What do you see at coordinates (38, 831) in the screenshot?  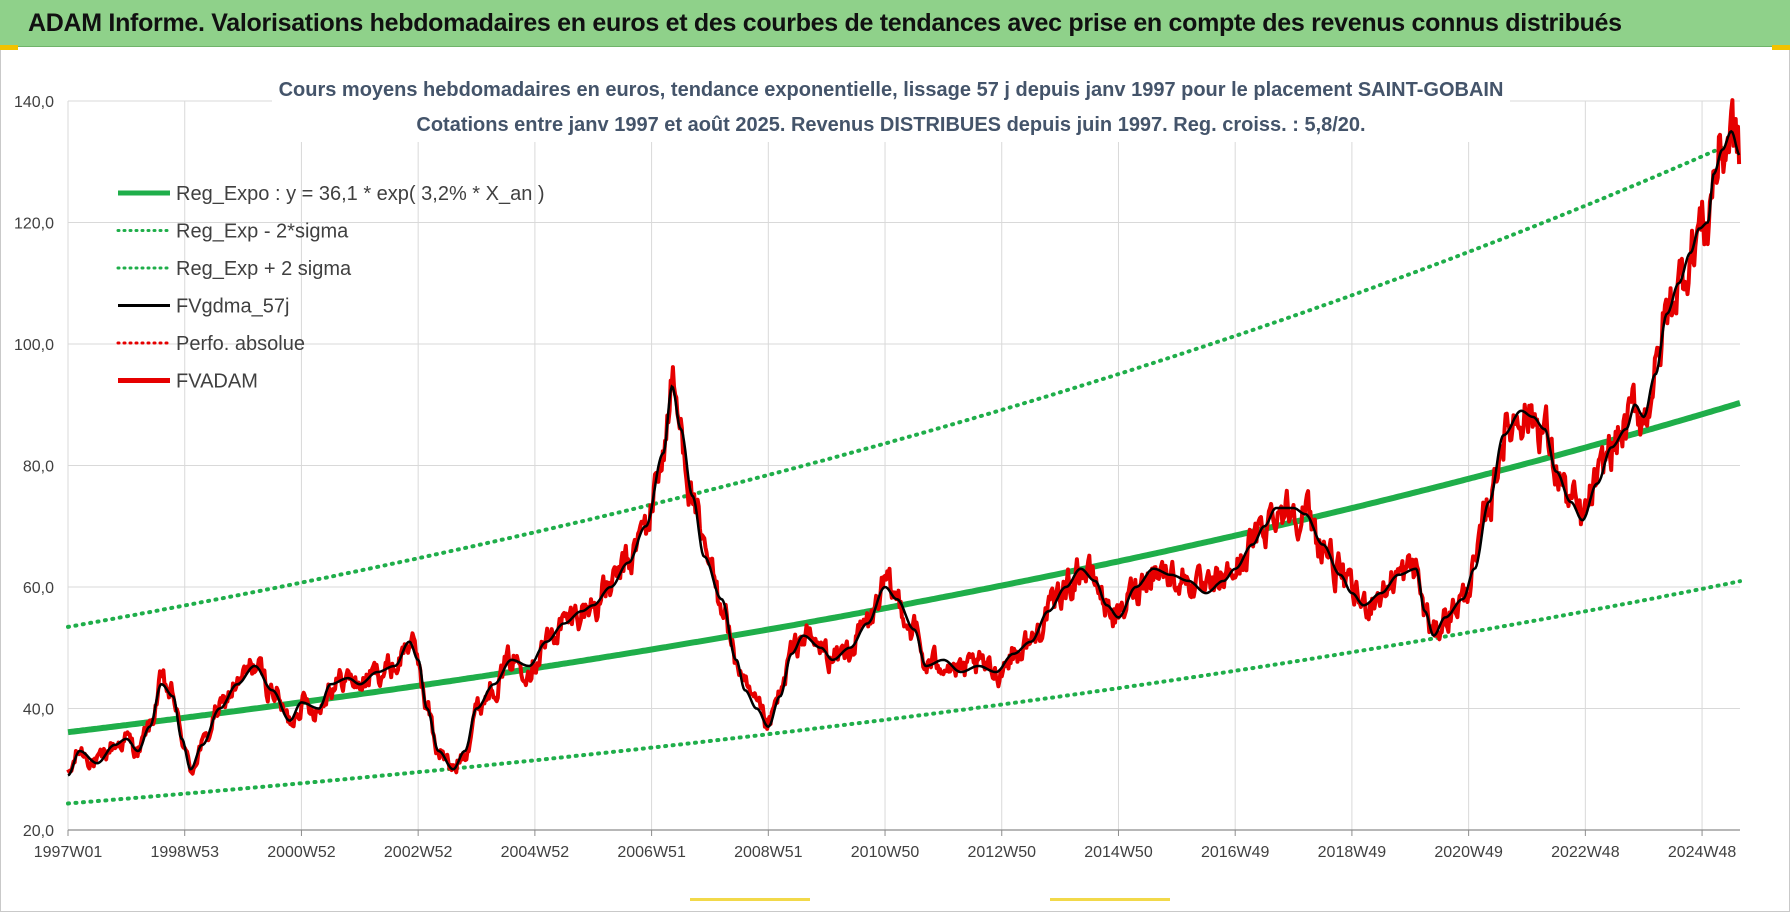 I see `y-tick-label: 20,0` at bounding box center [38, 831].